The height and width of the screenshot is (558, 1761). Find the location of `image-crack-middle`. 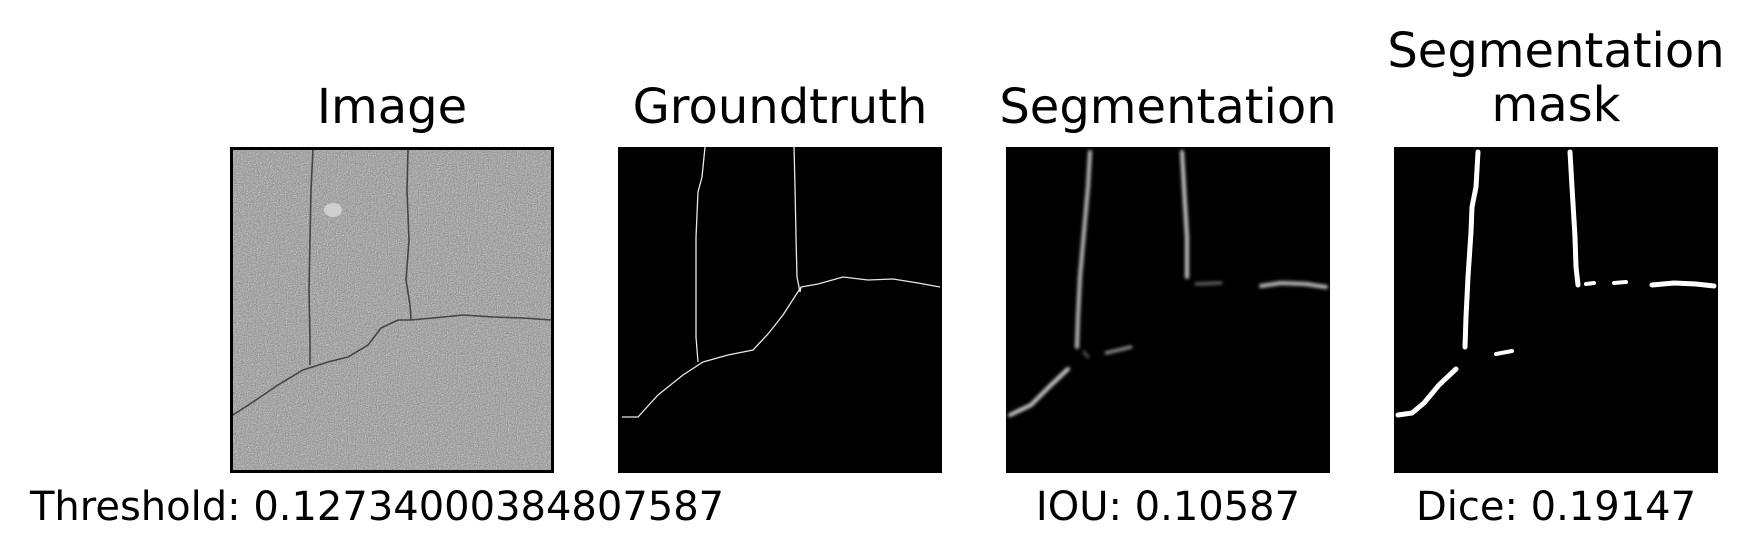

image-crack-middle is located at coordinates (408, 235).